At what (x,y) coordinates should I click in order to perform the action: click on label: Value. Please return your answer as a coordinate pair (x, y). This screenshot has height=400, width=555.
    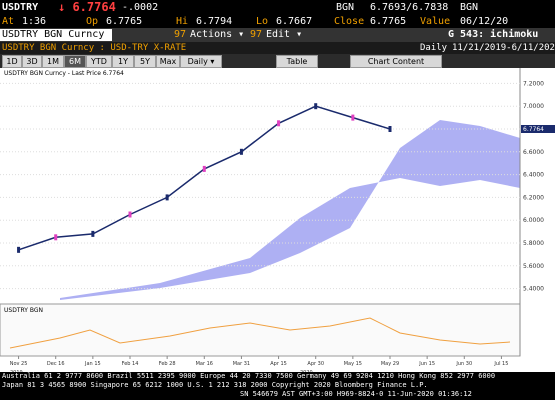
    Looking at the image, I should click on (435, 21).